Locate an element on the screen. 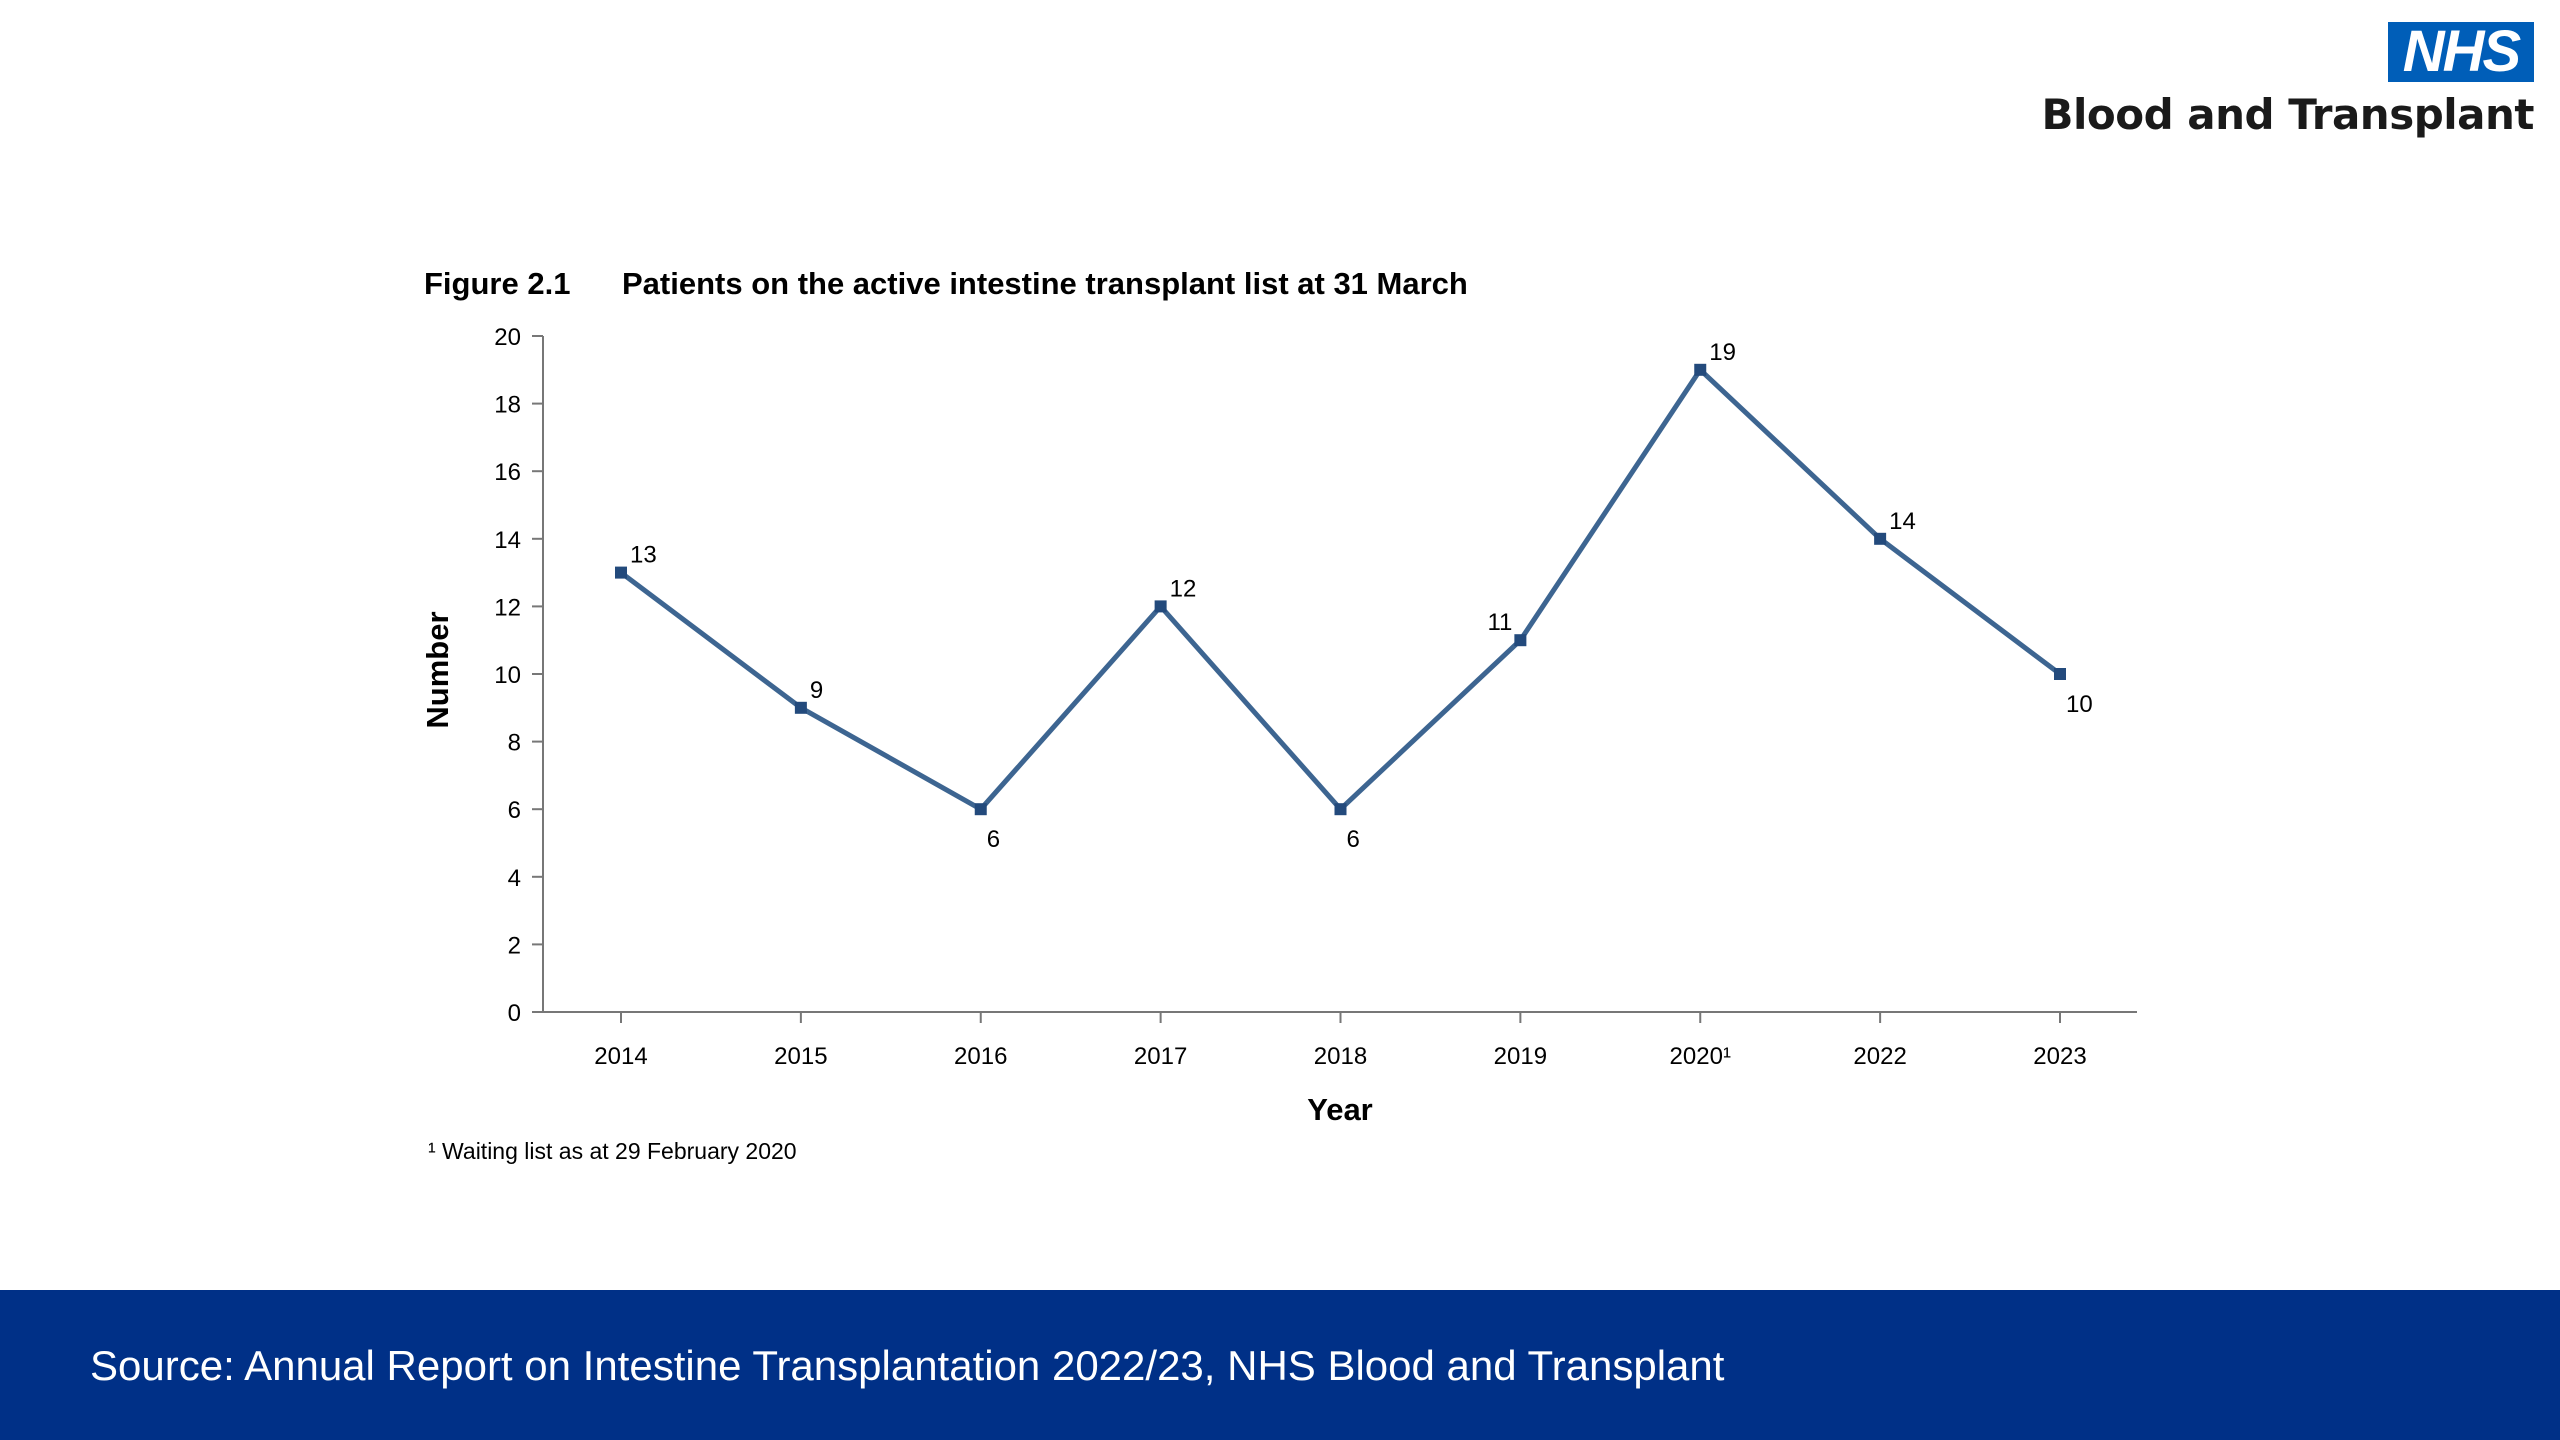 The image size is (2560, 1440). data-label: 13 is located at coordinates (643, 555).